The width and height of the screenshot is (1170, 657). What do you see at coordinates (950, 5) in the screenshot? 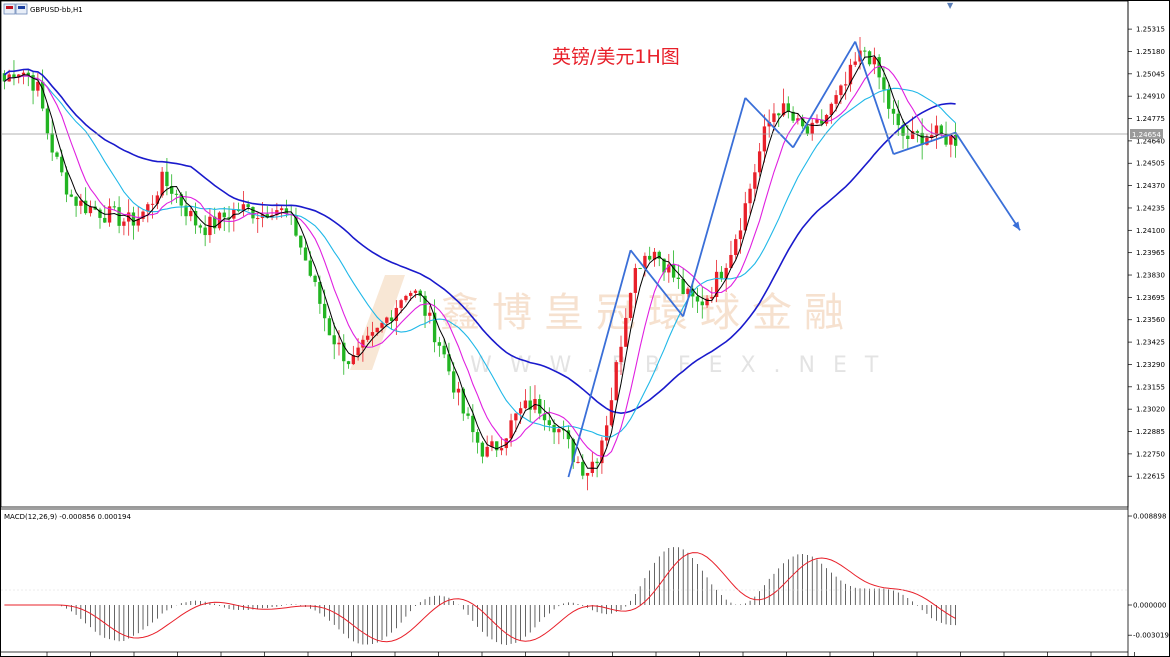
I see `scroll-marker-icon: ▼` at bounding box center [950, 5].